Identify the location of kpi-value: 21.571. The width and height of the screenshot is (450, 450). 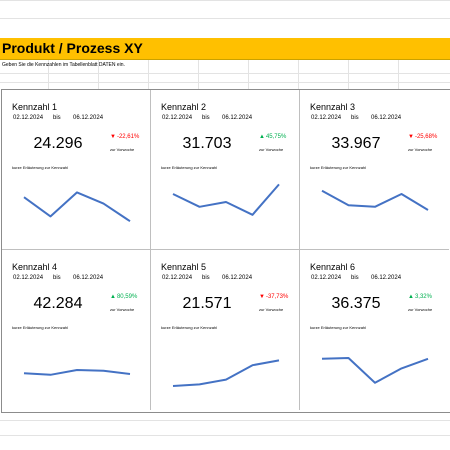
(207, 303).